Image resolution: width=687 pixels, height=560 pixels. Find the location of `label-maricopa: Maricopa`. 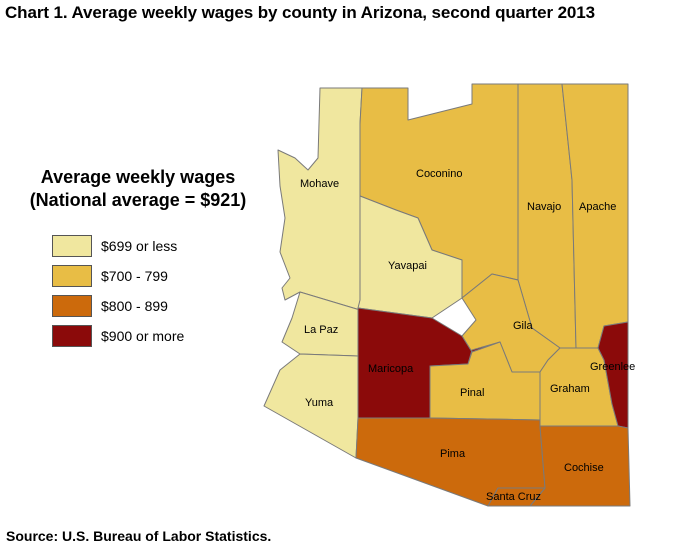

label-maricopa: Maricopa is located at coordinates (391, 369).